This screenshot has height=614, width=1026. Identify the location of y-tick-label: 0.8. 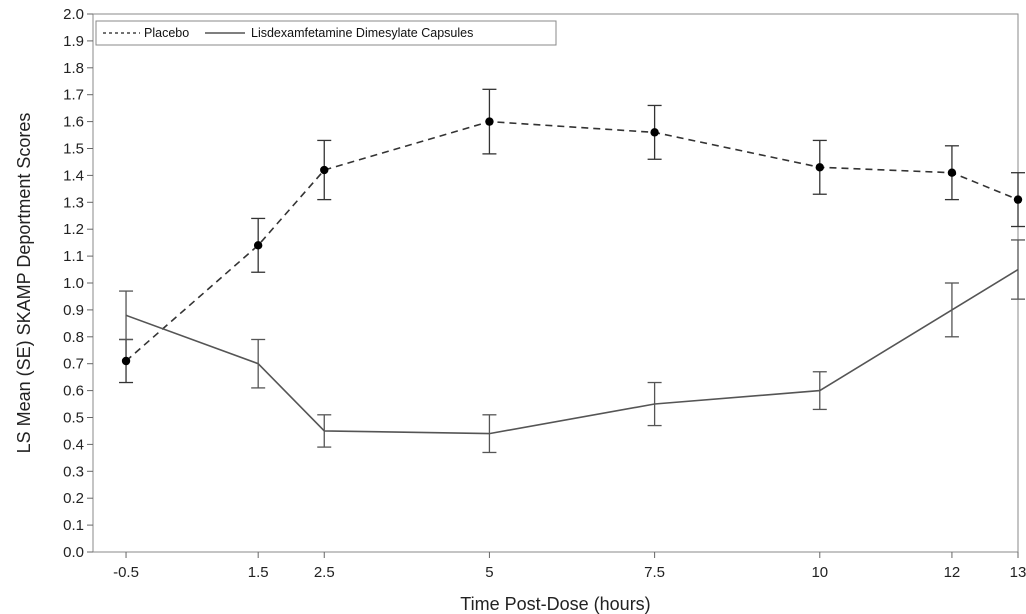
(73, 337).